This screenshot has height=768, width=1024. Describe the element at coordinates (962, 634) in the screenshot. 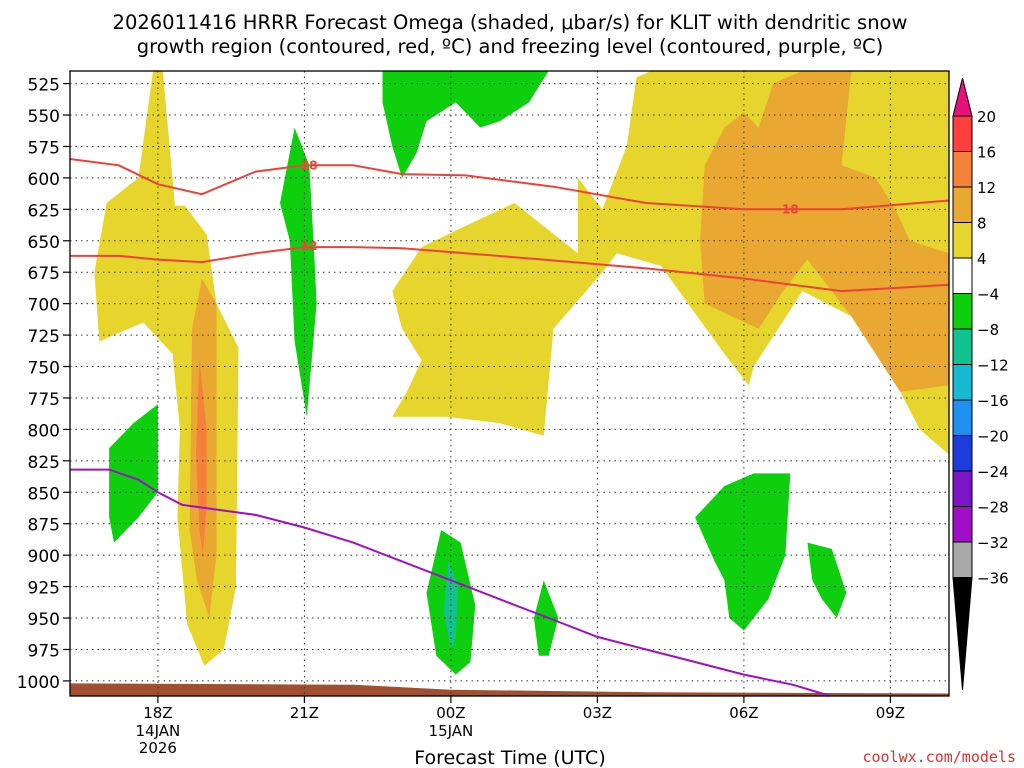

I see `colorbar-bottom-arrow` at that location.